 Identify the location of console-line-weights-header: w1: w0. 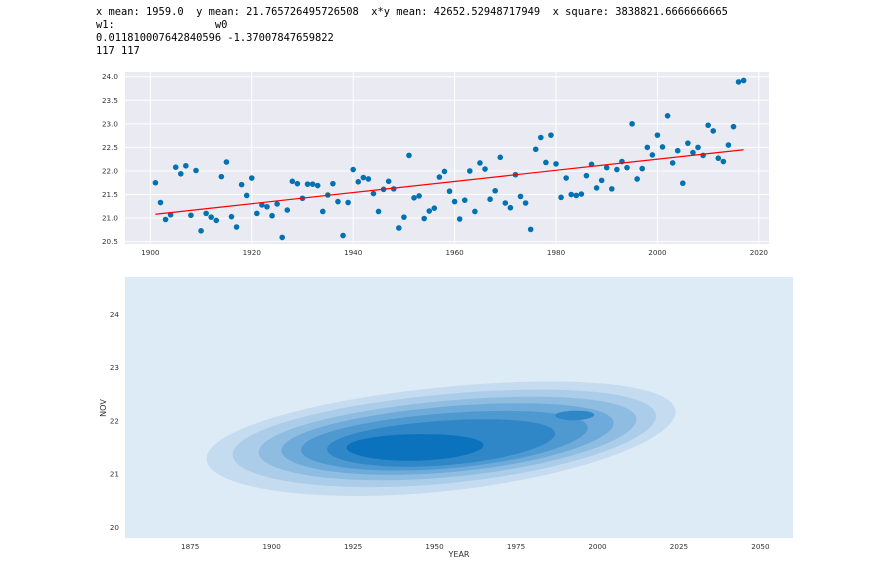
(162, 25).